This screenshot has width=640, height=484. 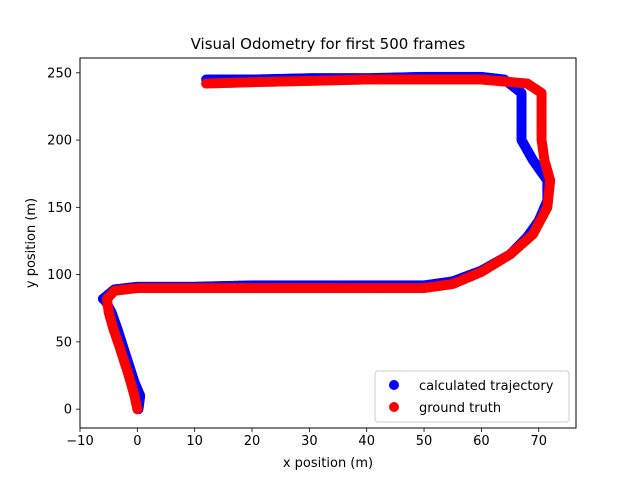 What do you see at coordinates (194, 441) in the screenshot?
I see `x-tick-label: 10` at bounding box center [194, 441].